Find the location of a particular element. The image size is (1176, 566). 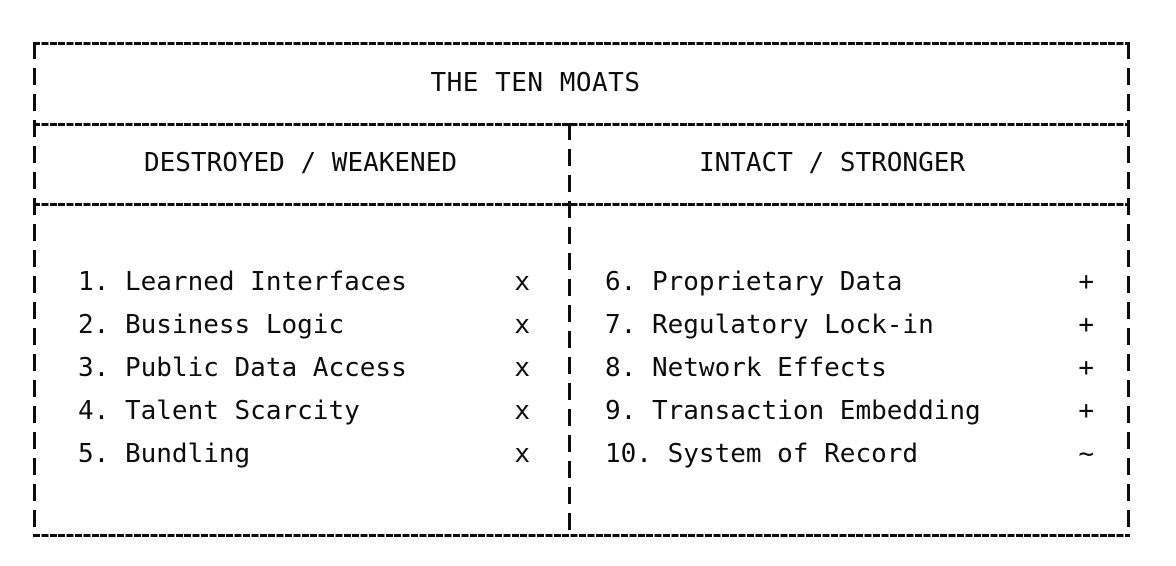

column-divider is located at coordinates (569, 330).